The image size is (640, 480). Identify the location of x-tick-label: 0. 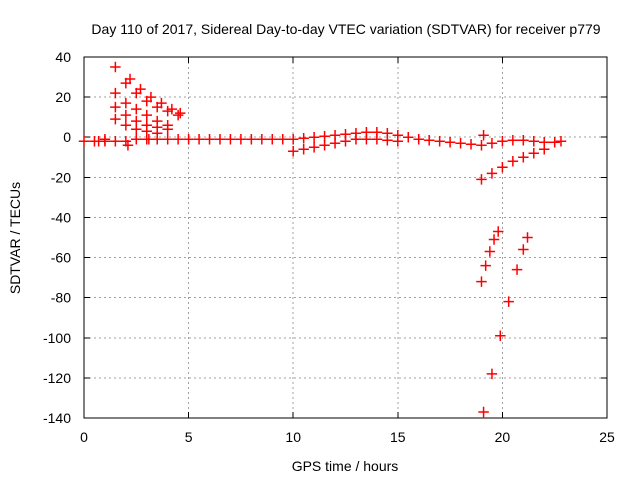
(84, 437).